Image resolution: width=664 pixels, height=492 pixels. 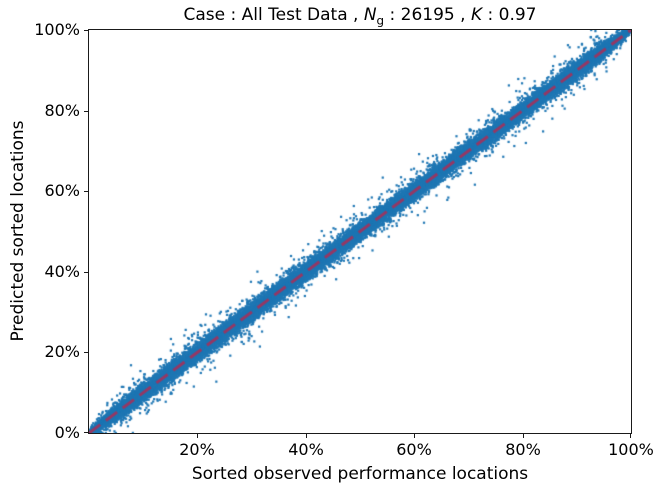 What do you see at coordinates (62, 271) in the screenshot?
I see `y-tick-label-40: 40%` at bounding box center [62, 271].